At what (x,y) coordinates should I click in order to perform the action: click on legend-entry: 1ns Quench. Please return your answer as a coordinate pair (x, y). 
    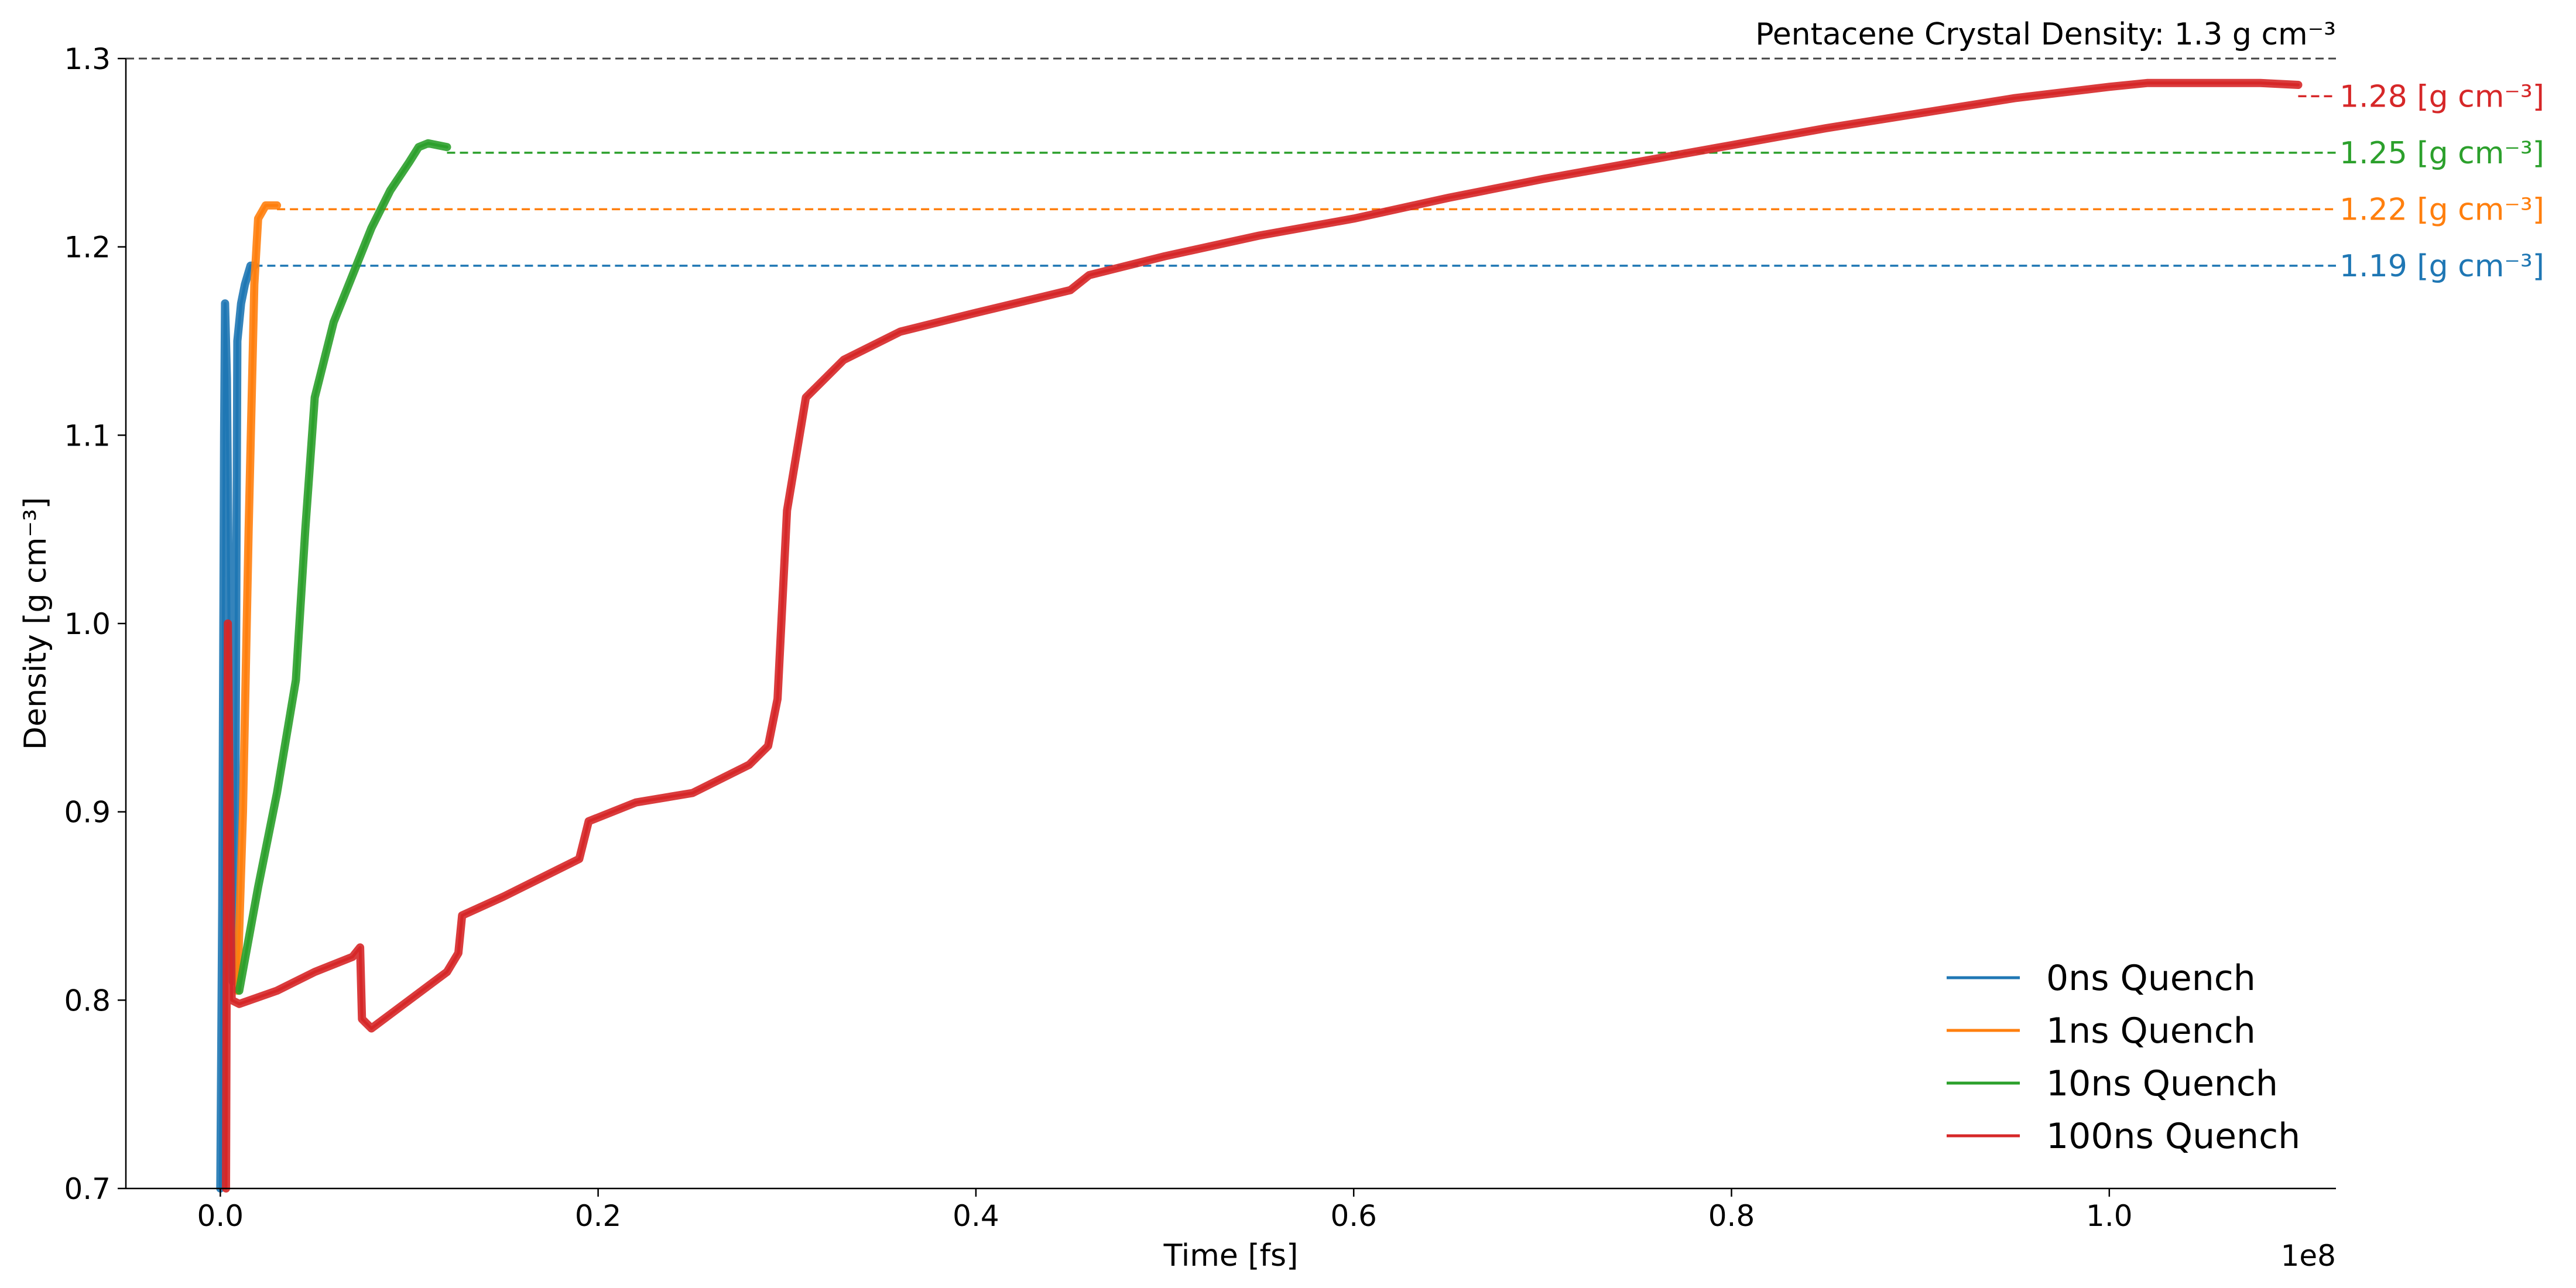
    Looking at the image, I should click on (2151, 1030).